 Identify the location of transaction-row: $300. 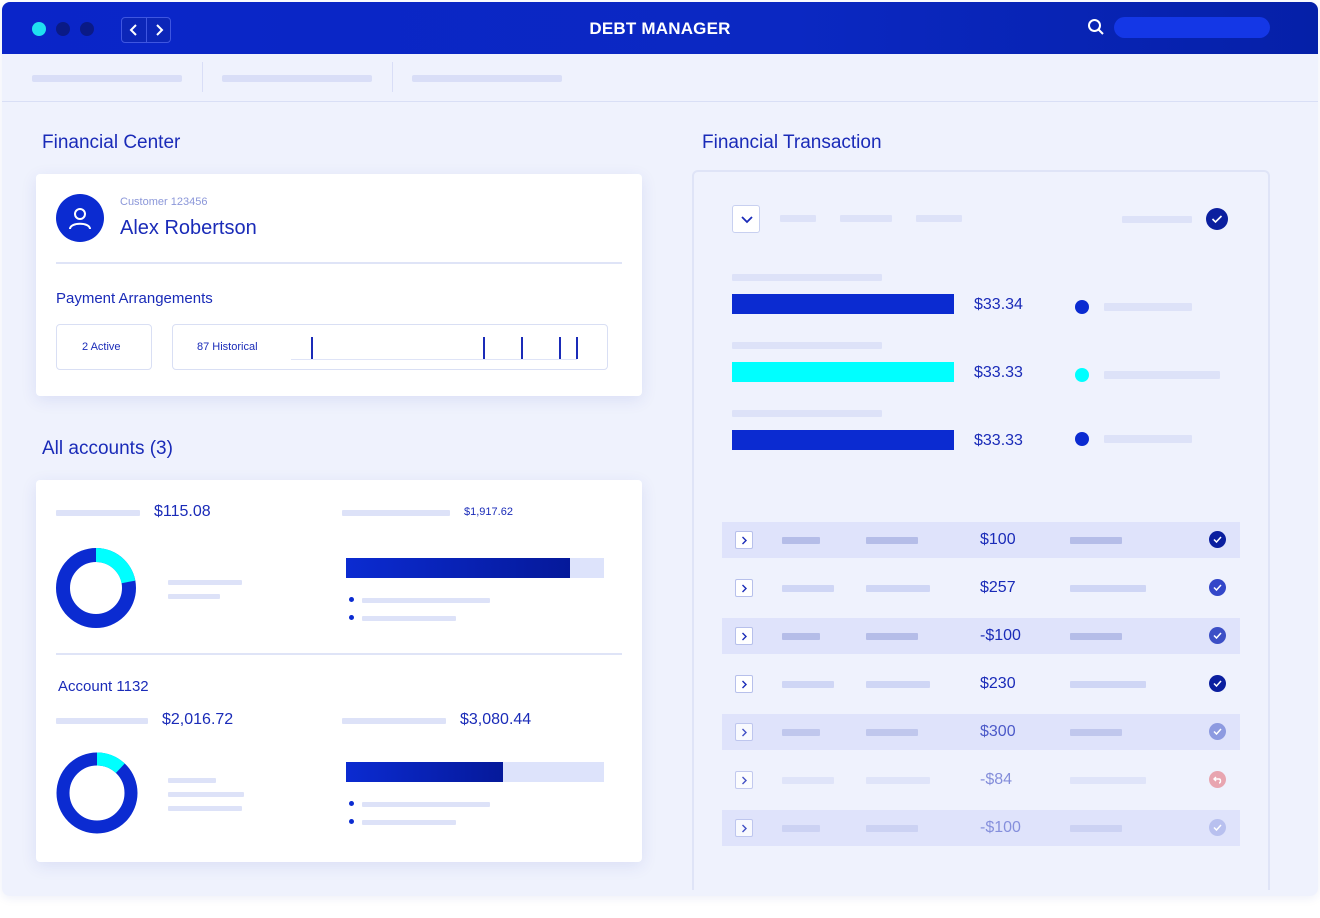
(981, 732).